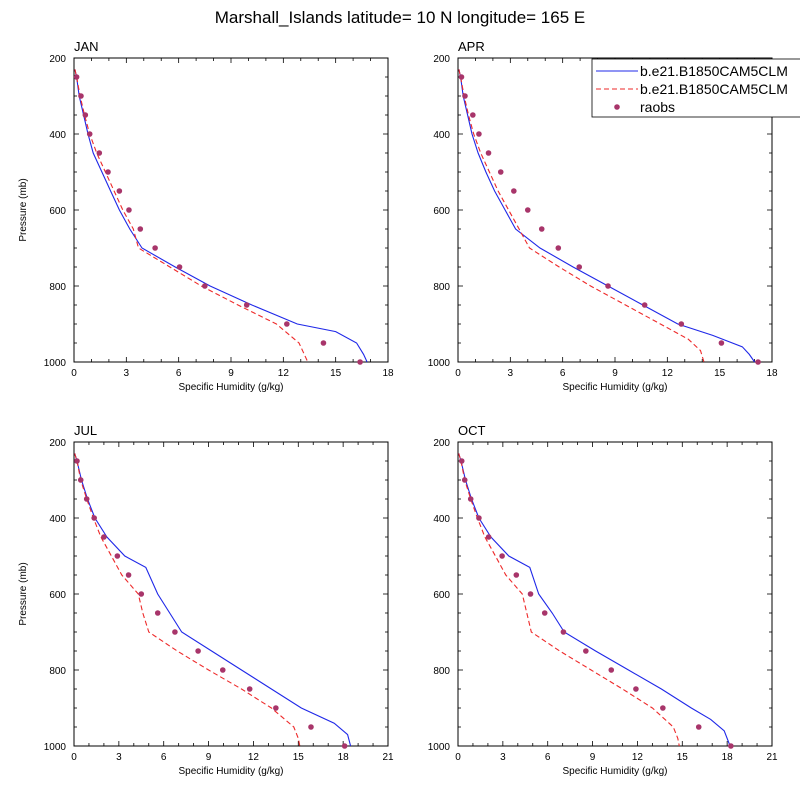 The width and height of the screenshot is (800, 800). Describe the element at coordinates (85, 430) in the screenshot. I see `panel-title: JUL` at that location.